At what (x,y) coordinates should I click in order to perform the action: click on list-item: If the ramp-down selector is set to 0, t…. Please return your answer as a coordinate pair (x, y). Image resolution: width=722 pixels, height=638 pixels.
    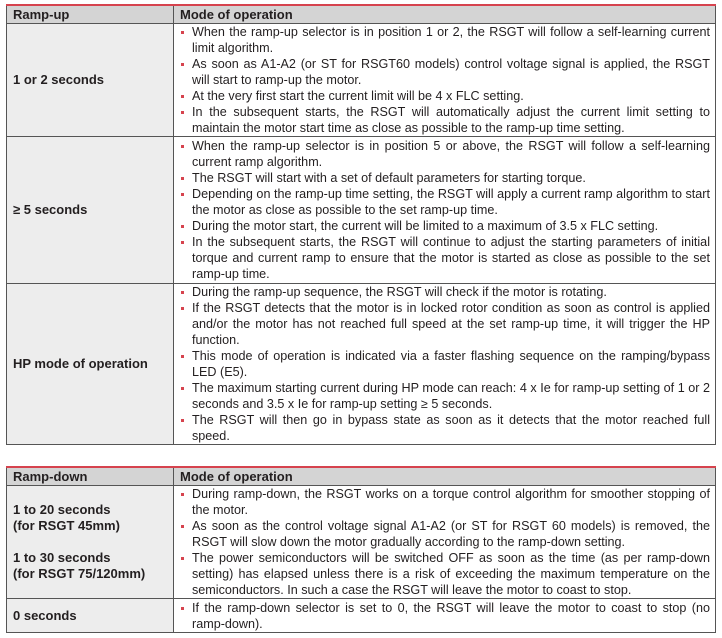
    Looking at the image, I should click on (444, 616).